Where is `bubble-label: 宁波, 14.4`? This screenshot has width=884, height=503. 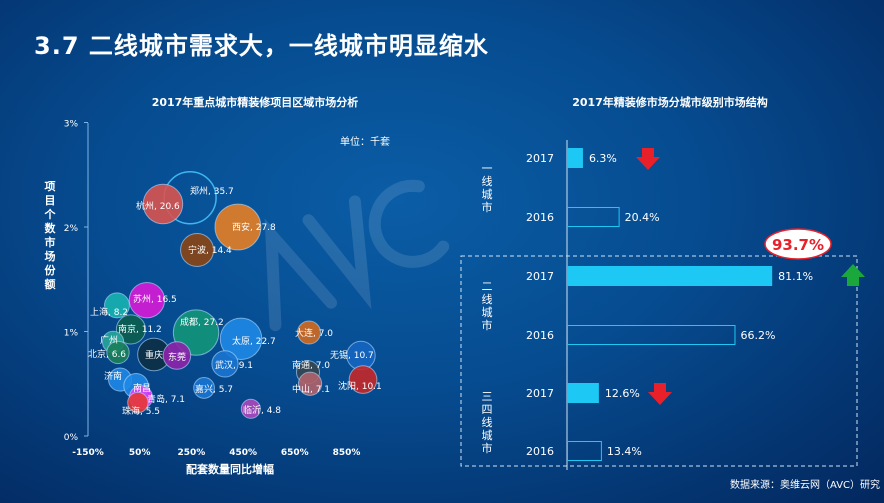 bubble-label: 宁波, 14.4 is located at coordinates (210, 250).